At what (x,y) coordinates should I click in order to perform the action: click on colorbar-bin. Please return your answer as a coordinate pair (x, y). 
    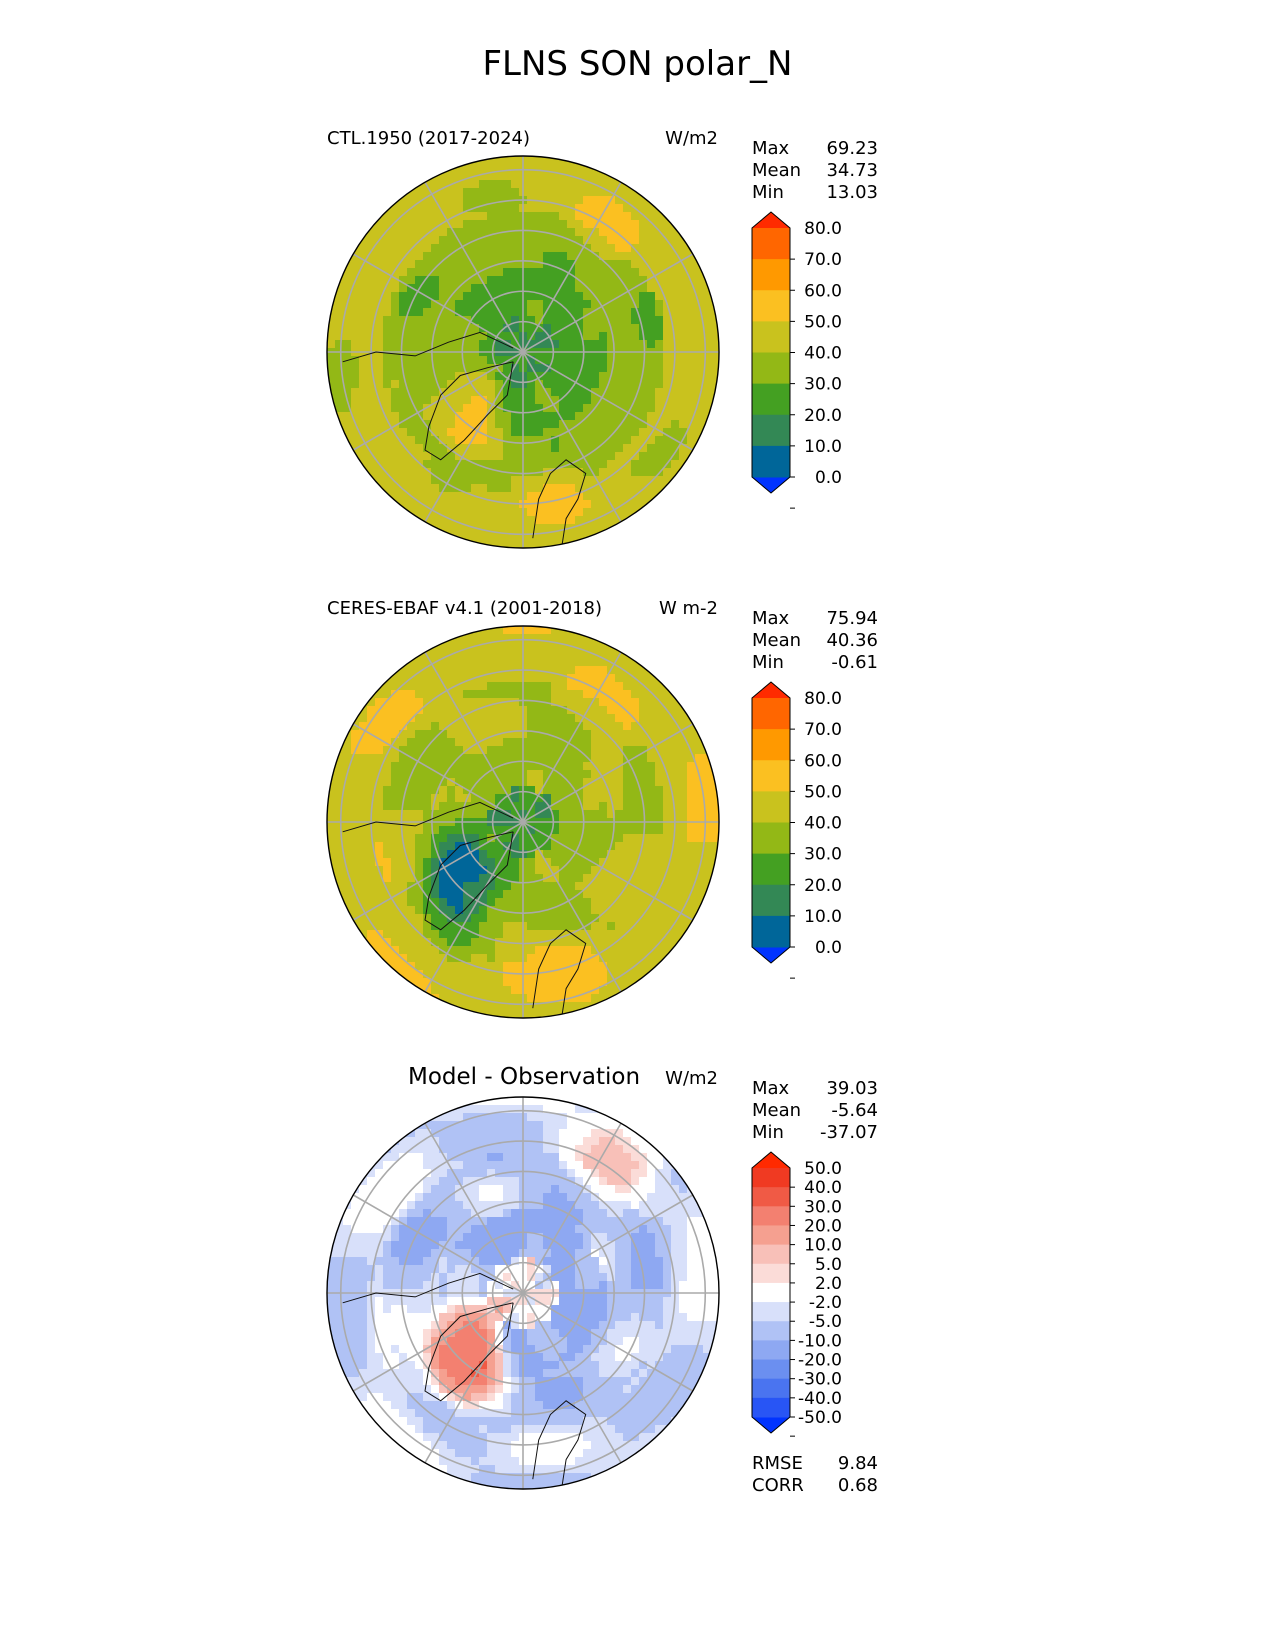
    Looking at the image, I should click on (771, 399).